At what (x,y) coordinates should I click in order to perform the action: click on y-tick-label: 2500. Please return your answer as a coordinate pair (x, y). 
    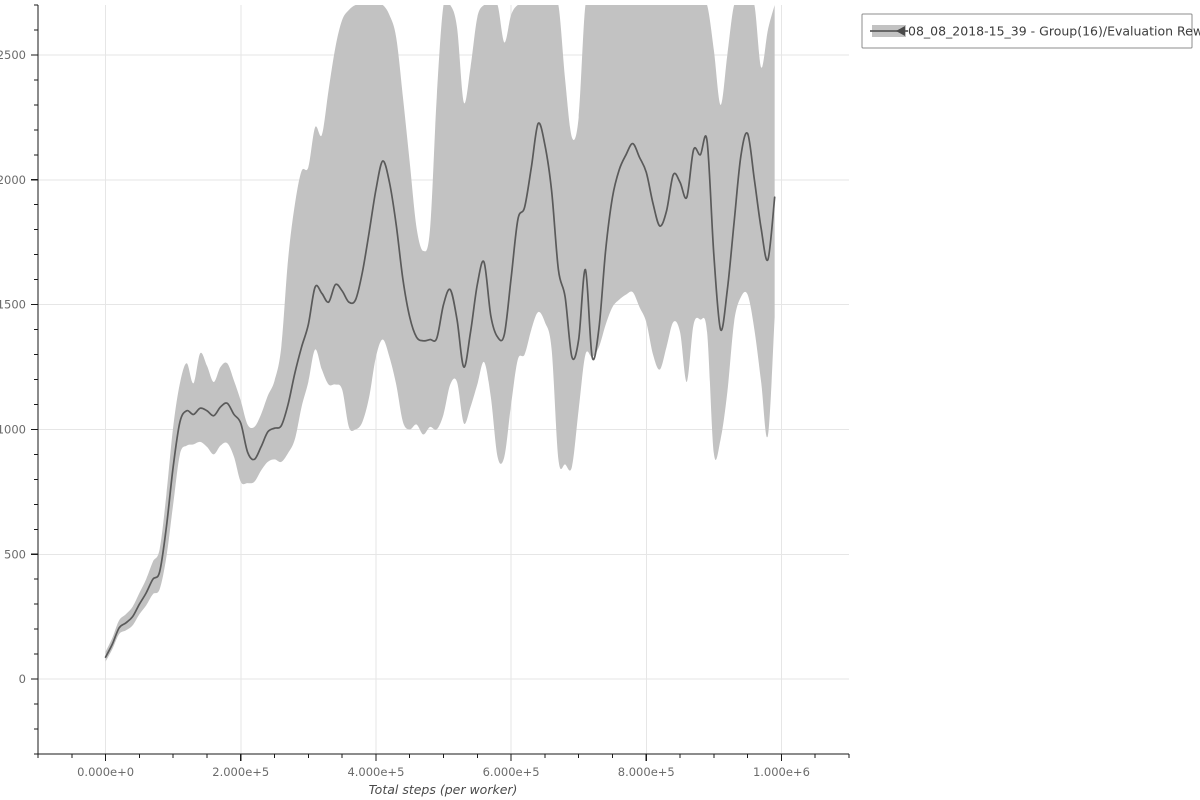
    Looking at the image, I should click on (13, 55).